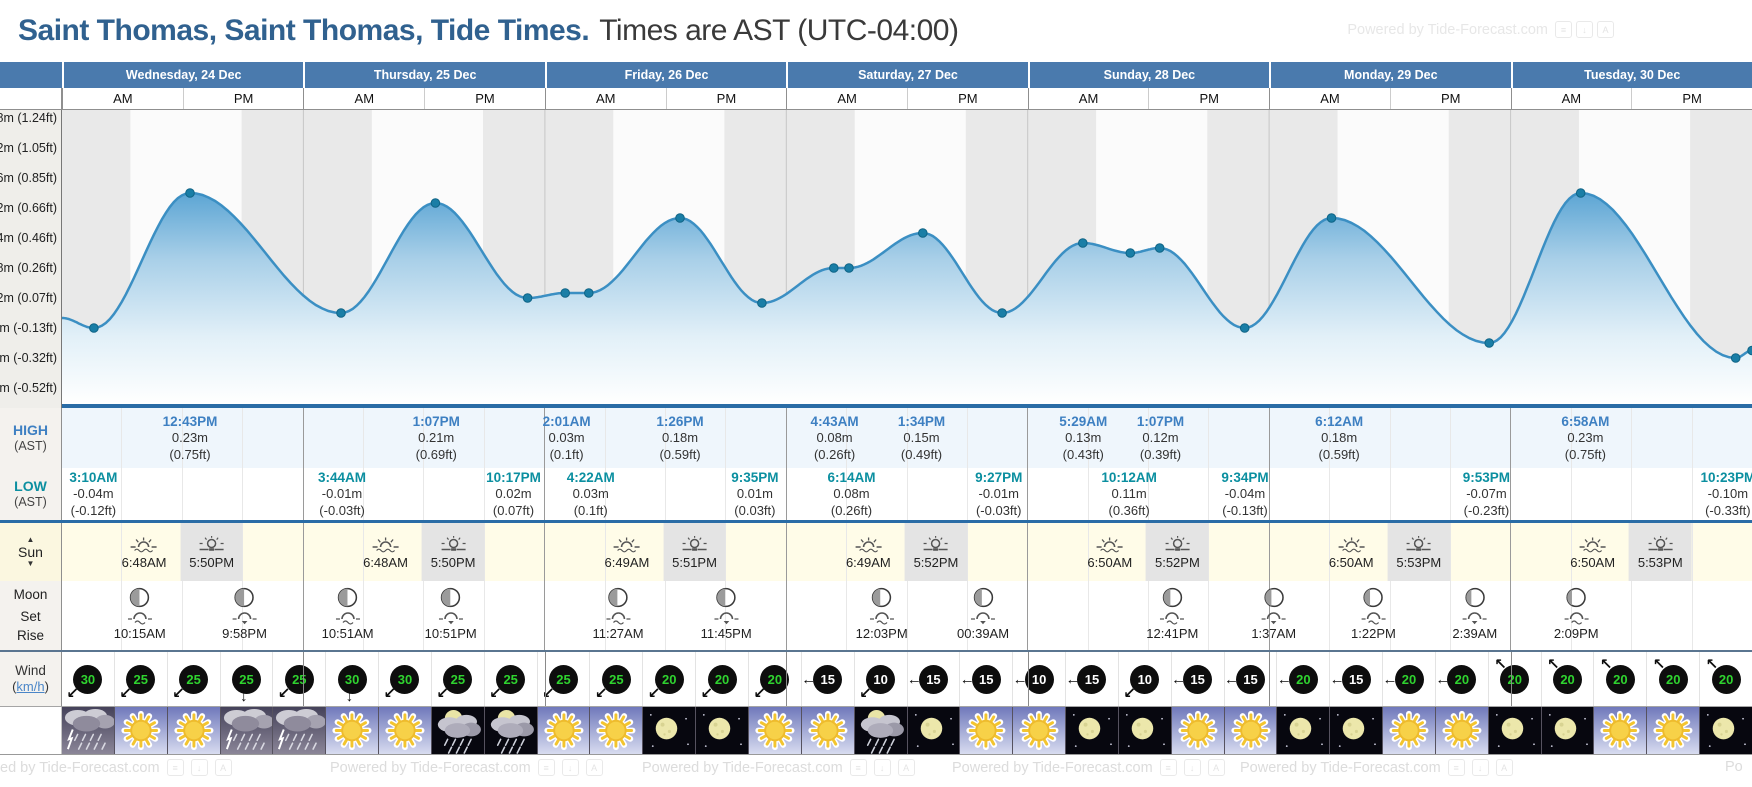 Image resolution: width=1752 pixels, height=787 pixels. Describe the element at coordinates (352, 684) in the screenshot. I see `wind-badge: 30 ↓` at that location.